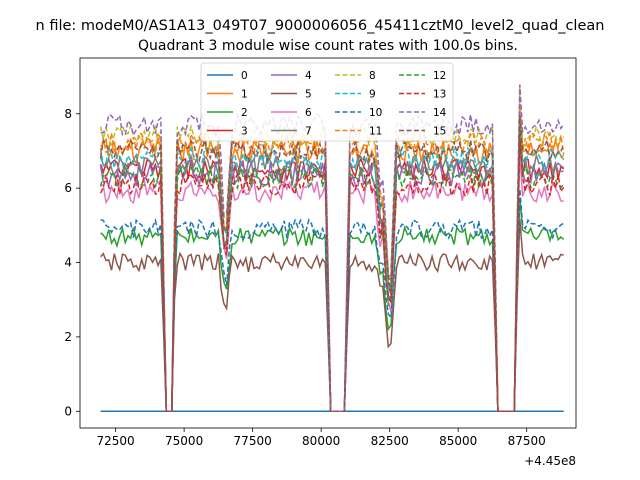  I want to click on legend-label-7: 7, so click(308, 132).